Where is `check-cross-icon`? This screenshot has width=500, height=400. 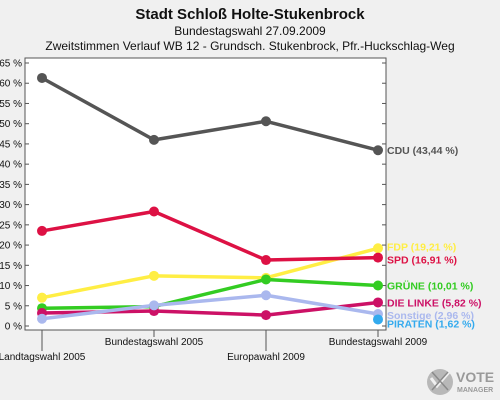 check-cross-icon is located at coordinates (440, 382).